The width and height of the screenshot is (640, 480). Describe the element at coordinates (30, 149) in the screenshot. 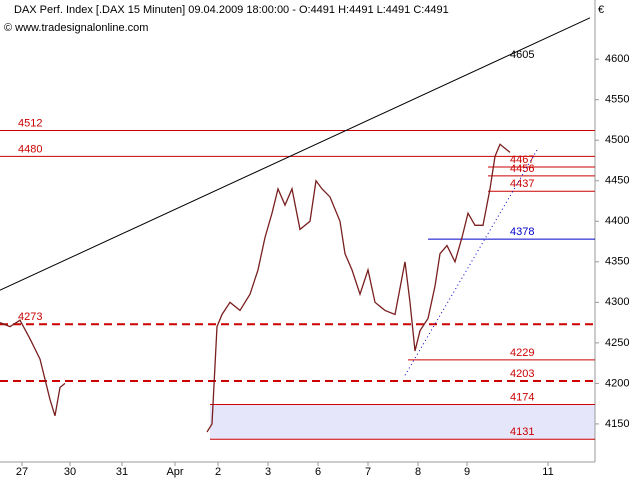

I see `level-label: 4480` at that location.